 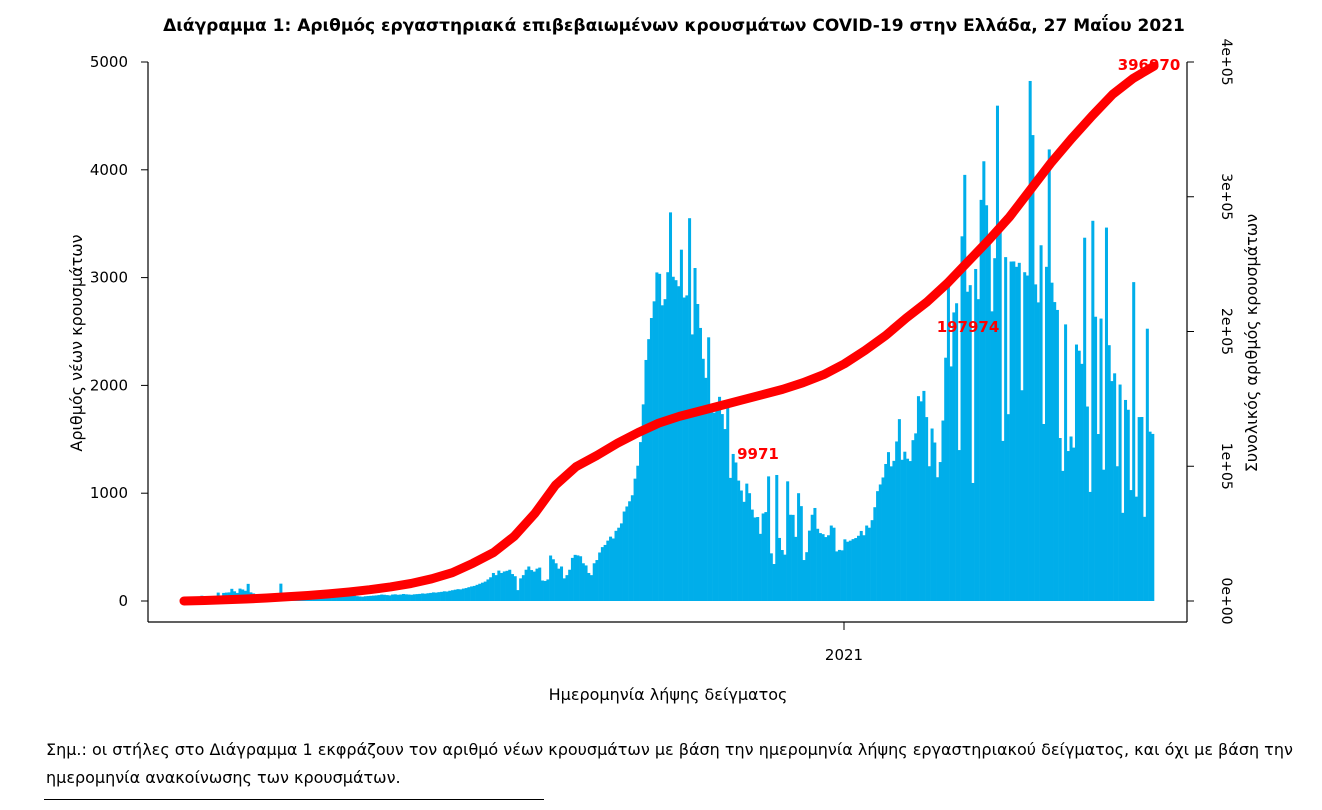 I want to click on cumulative-label: 197974, so click(x=968, y=327).